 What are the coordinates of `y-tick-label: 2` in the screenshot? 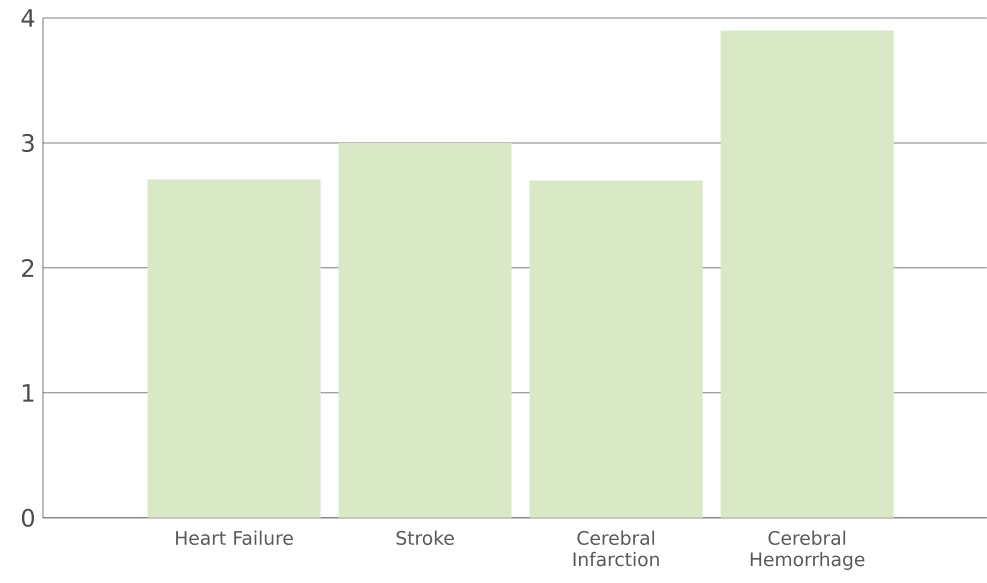 It's located at (28, 268).